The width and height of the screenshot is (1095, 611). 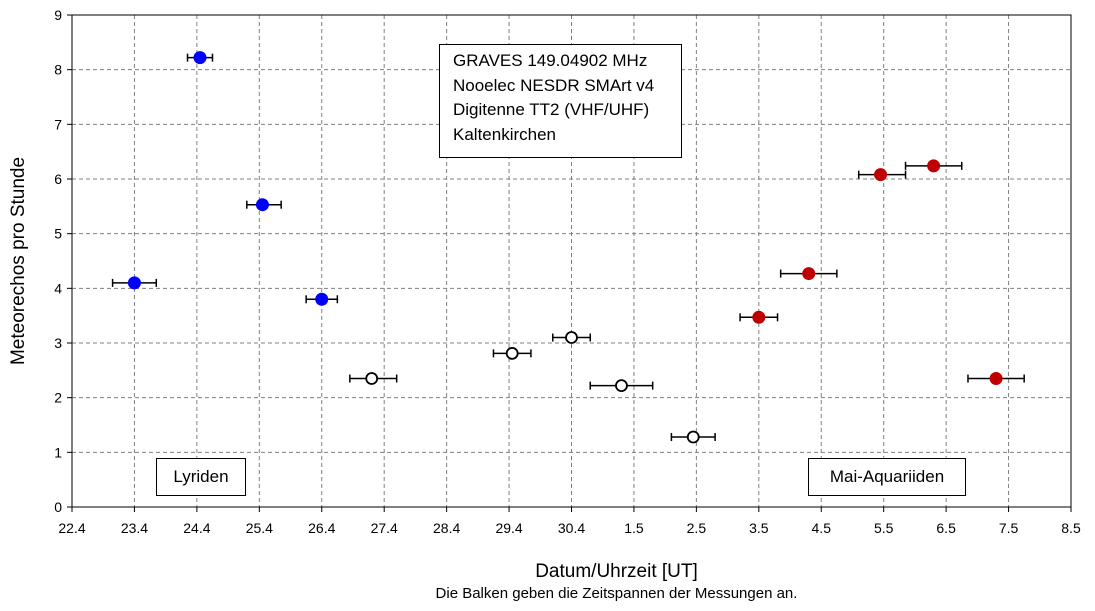 I want to click on x-tick-label: 7.5, so click(x=1009, y=528).